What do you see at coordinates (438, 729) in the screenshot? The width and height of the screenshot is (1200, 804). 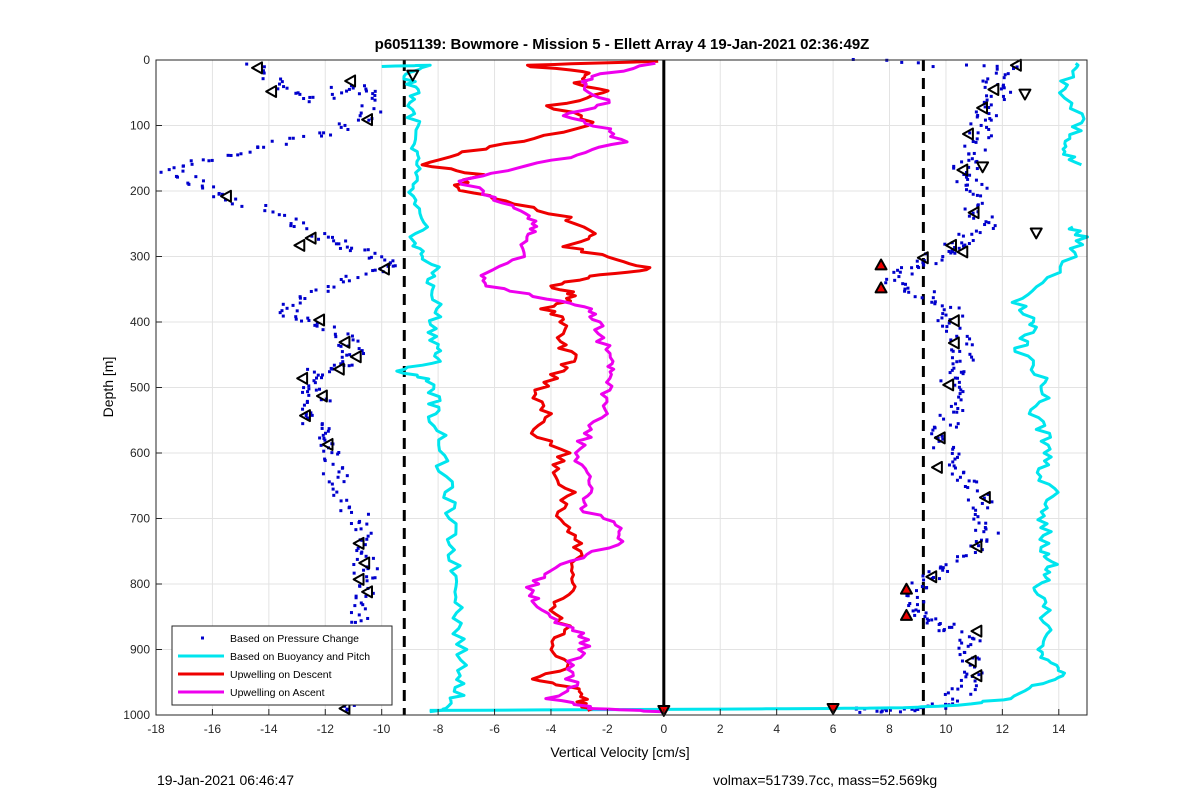 I see `x-tick-label: -8` at bounding box center [438, 729].